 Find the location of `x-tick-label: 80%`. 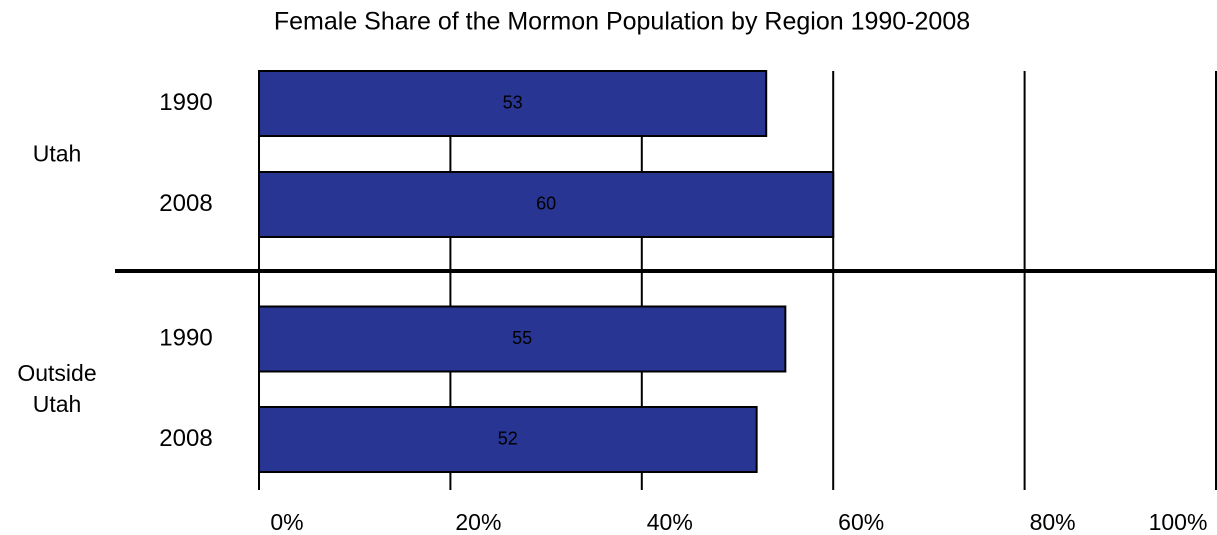

x-tick-label: 80% is located at coordinates (1053, 522).